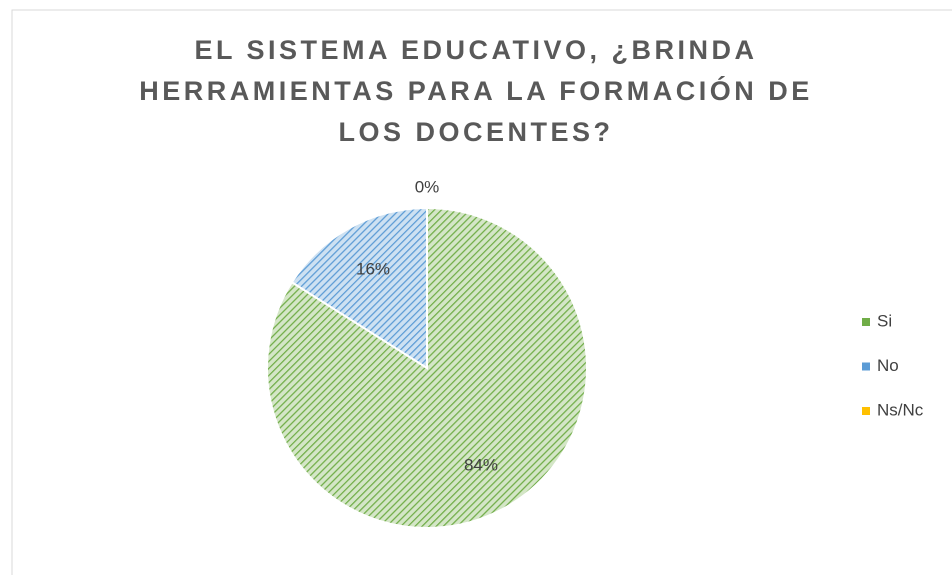 This screenshot has height=575, width=952. Describe the element at coordinates (481, 465) in the screenshot. I see `data-label: 84%` at that location.